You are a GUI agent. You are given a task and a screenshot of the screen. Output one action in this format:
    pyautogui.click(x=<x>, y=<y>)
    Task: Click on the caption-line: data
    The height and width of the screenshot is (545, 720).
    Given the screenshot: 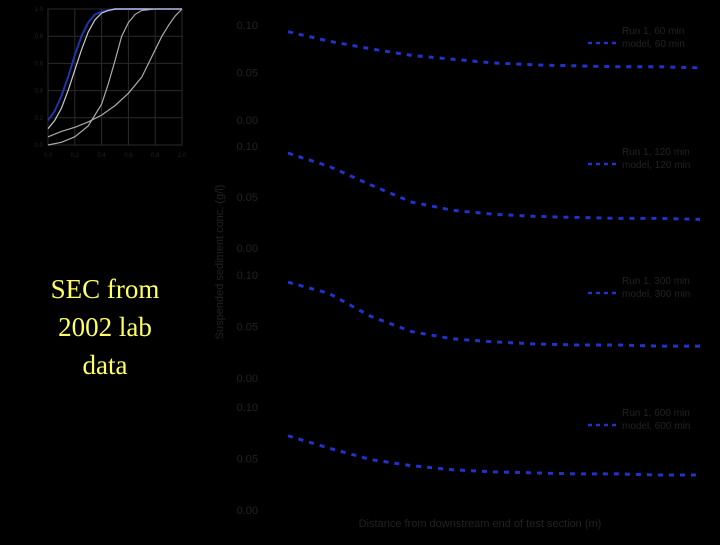 What is the action you would take?
    pyautogui.click(x=105, y=365)
    